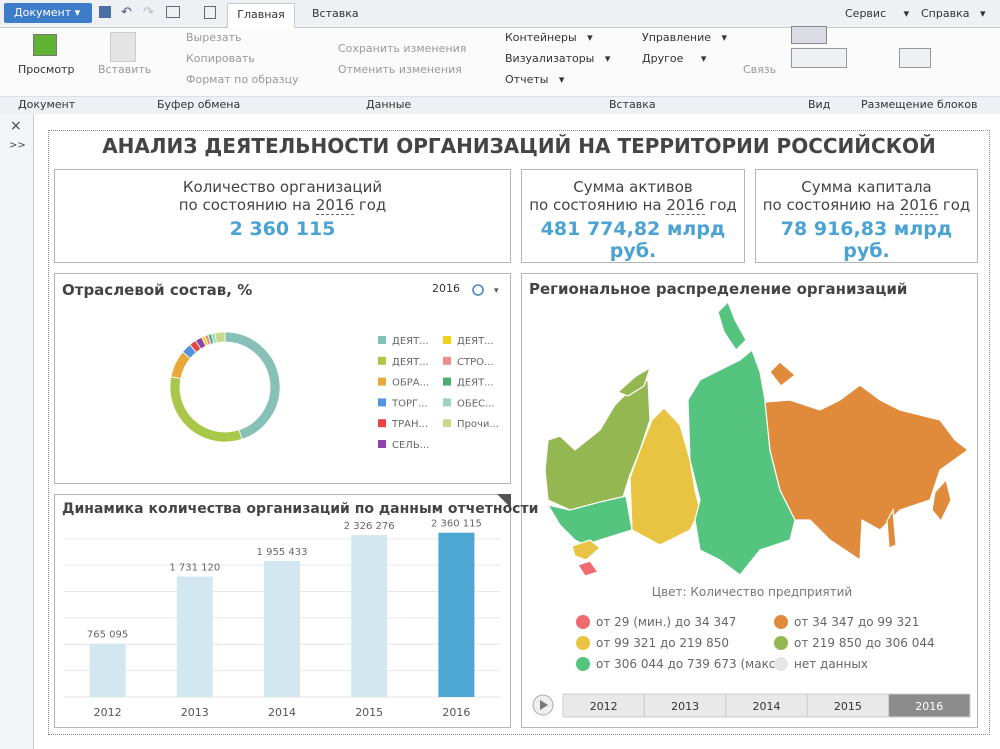 Image resolution: width=1000 pixels, height=749 pixels. I want to click on map-caption: Цвет: Количество предприятий, so click(752, 592).